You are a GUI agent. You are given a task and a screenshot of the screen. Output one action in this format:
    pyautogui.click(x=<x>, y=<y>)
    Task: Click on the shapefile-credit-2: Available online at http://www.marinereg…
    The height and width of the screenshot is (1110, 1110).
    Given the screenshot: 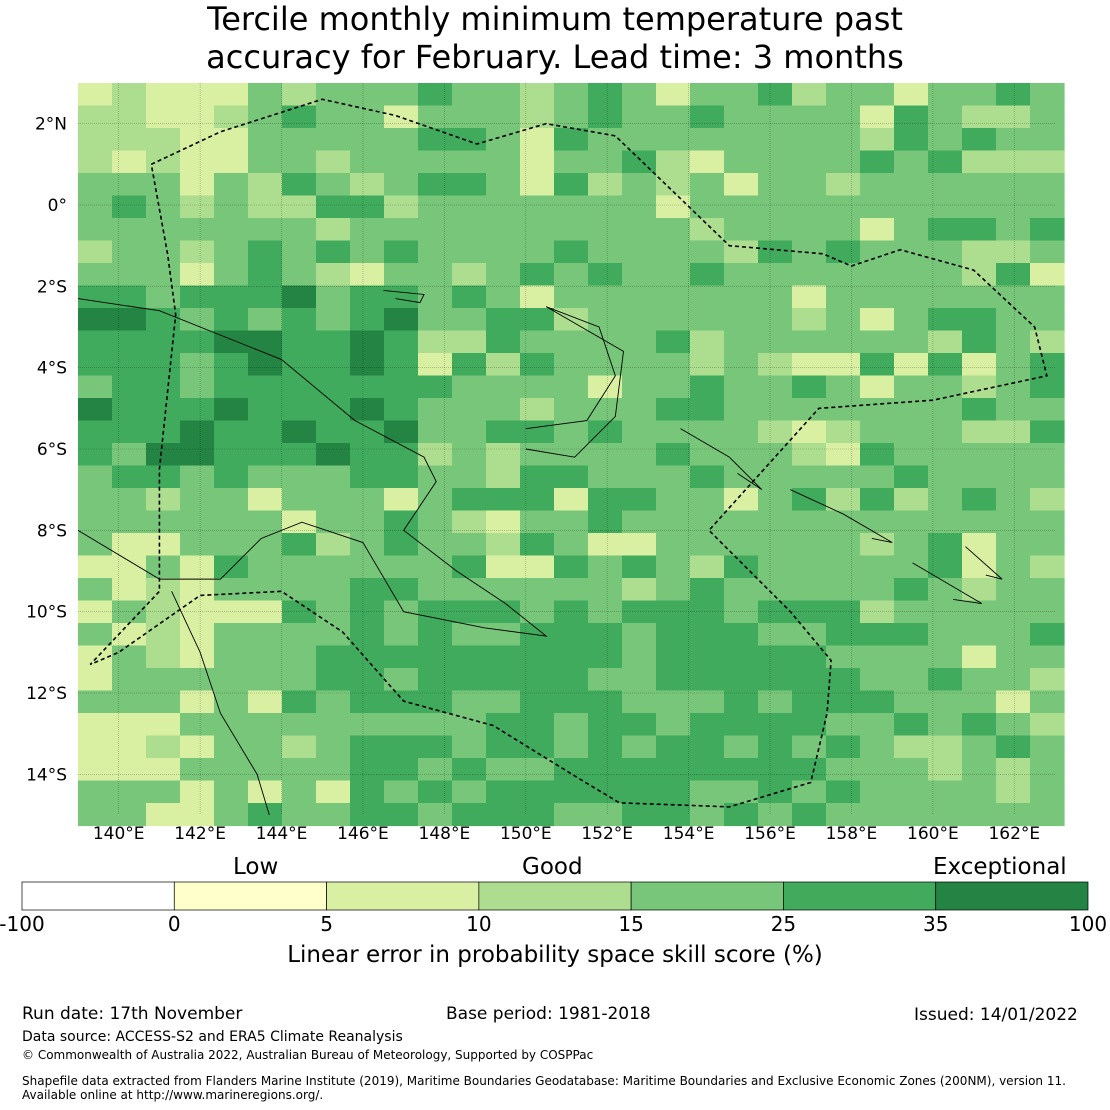 What is the action you would take?
    pyautogui.click(x=173, y=1095)
    